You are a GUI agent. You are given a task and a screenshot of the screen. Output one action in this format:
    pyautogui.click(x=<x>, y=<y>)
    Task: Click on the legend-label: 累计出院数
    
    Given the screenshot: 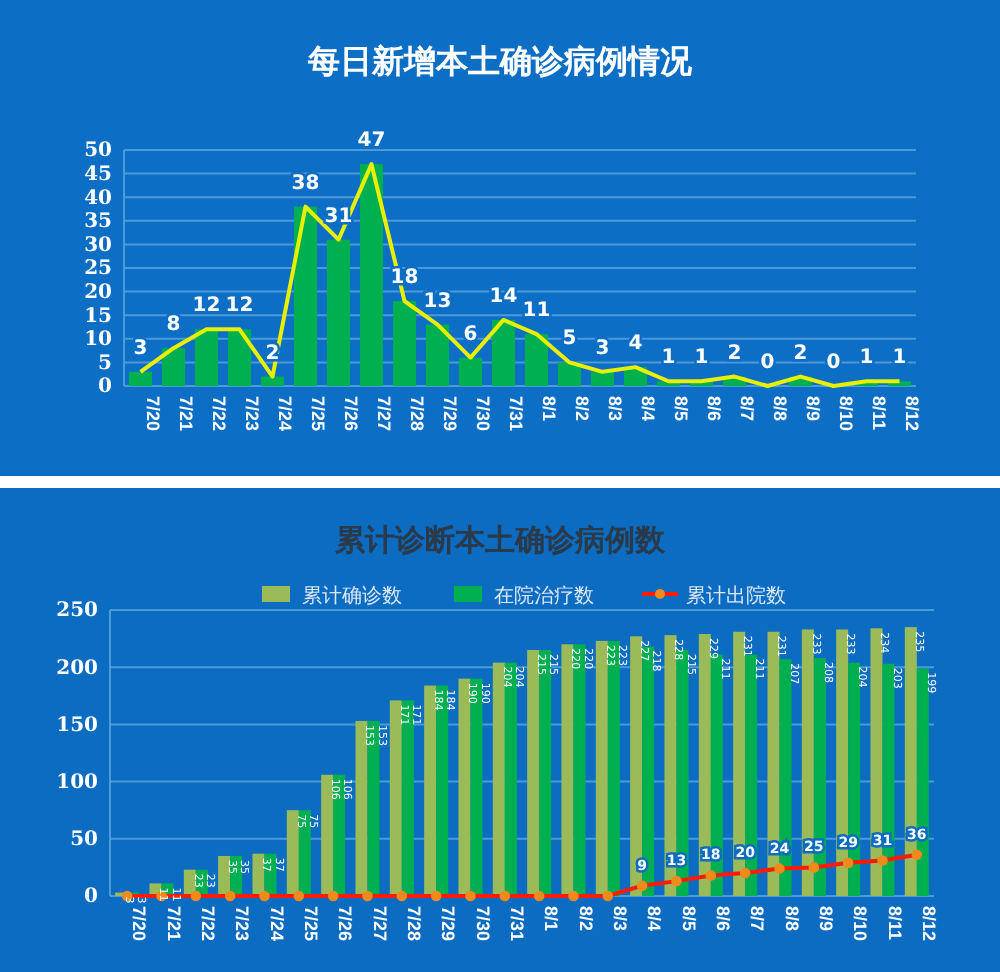 What is the action you would take?
    pyautogui.click(x=736, y=596)
    